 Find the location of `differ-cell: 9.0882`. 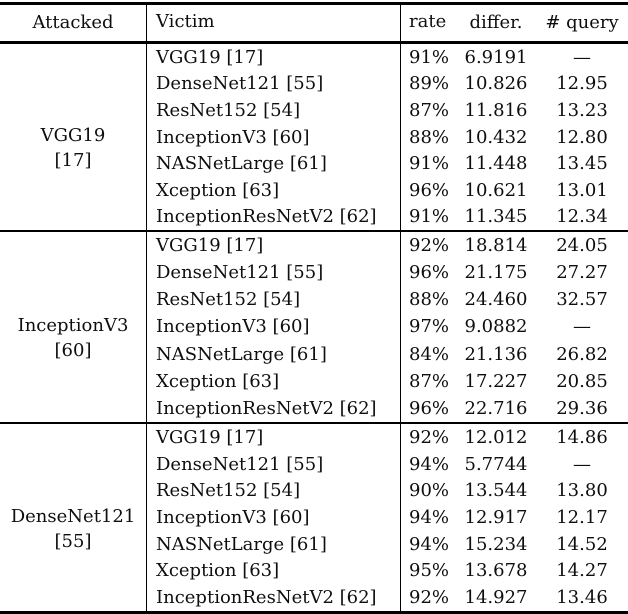

differ-cell: 9.0882 is located at coordinates (496, 327).